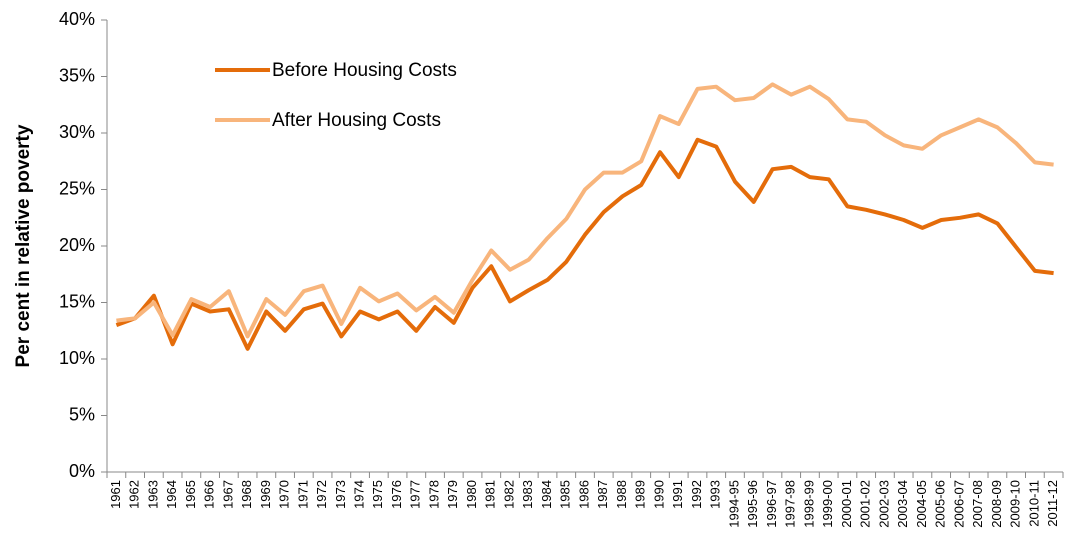  I want to click on x-tick-label: 1961, so click(115, 494).